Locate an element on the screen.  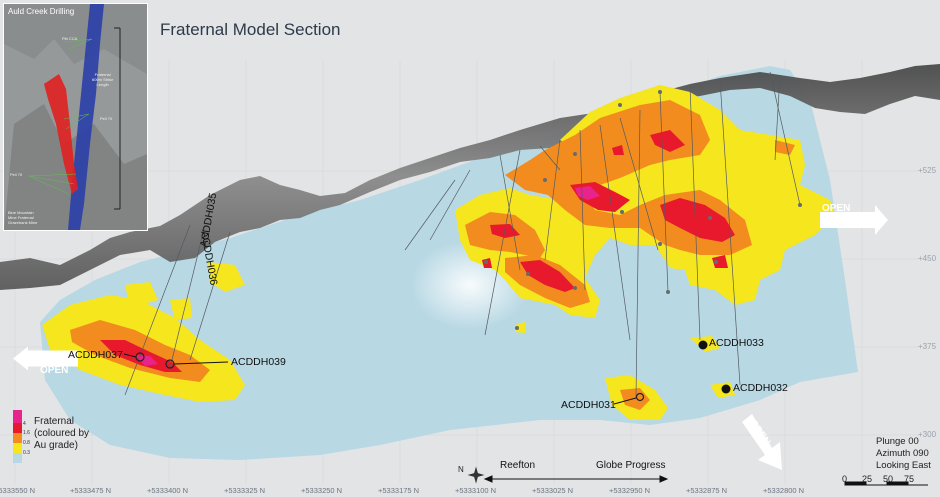
legend-value: 1.6 is located at coordinates (26, 433).